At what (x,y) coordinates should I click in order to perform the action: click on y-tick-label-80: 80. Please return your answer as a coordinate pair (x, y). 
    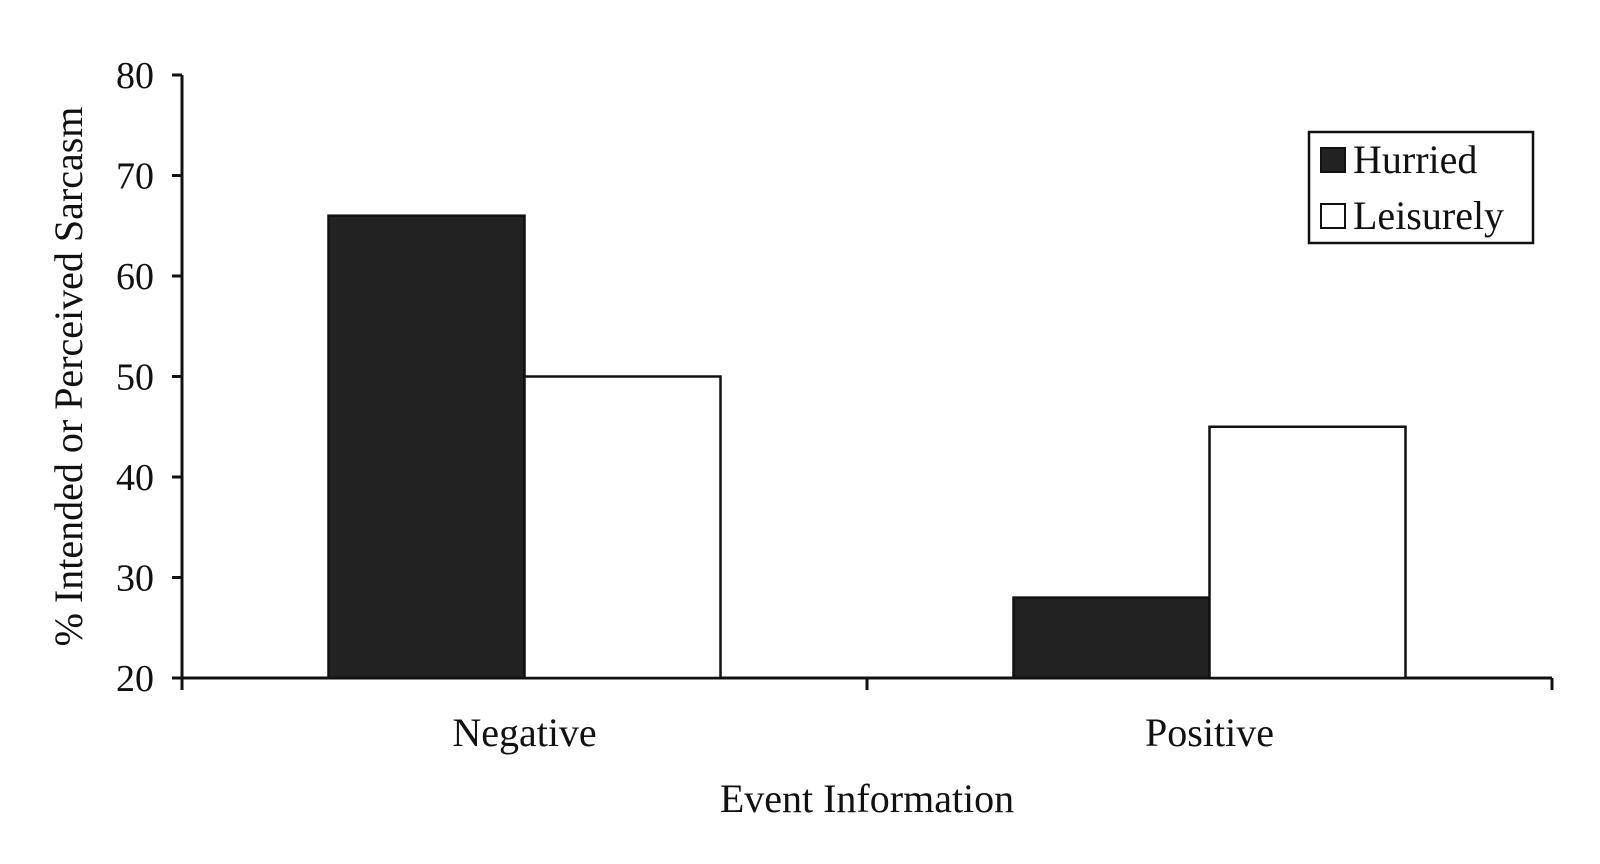
    Looking at the image, I should click on (135, 76).